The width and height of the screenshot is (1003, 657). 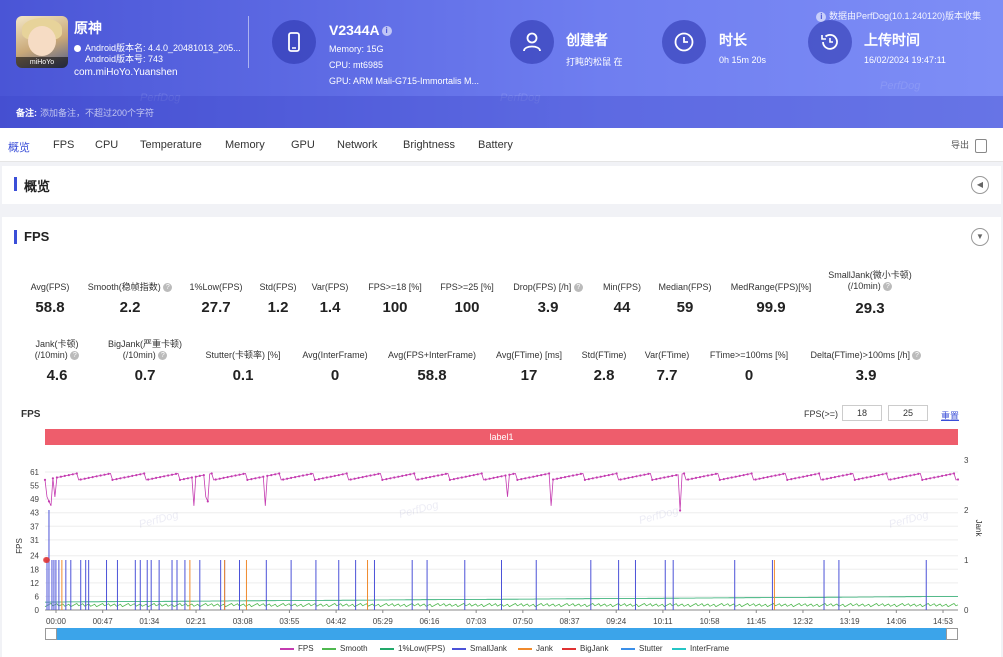 I want to click on legend-label: Jank, so click(x=544, y=648).